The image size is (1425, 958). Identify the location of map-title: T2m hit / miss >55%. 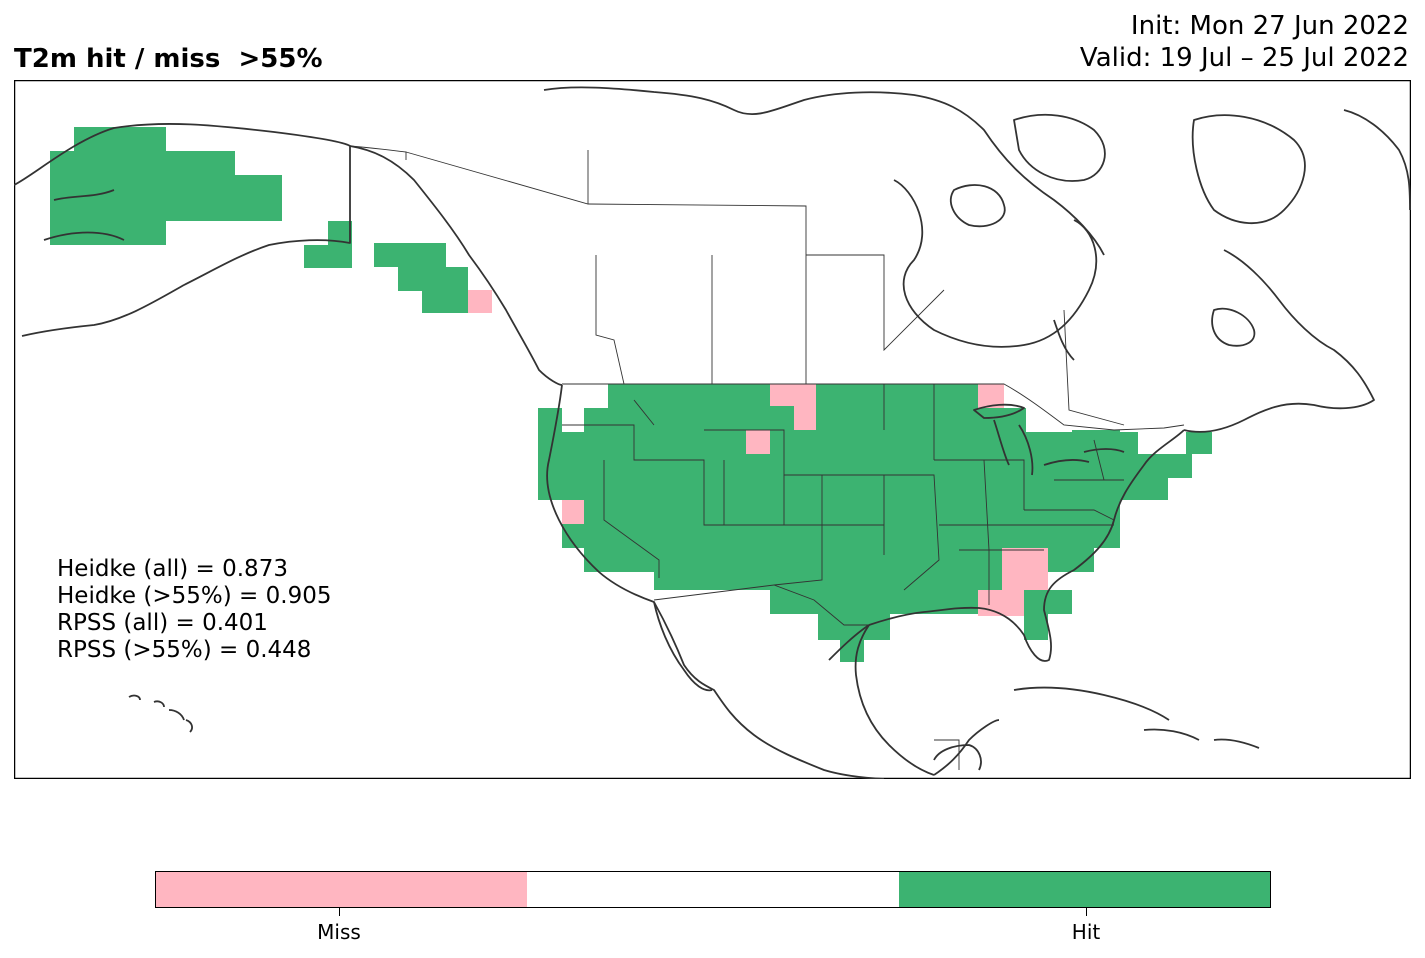
(168, 59).